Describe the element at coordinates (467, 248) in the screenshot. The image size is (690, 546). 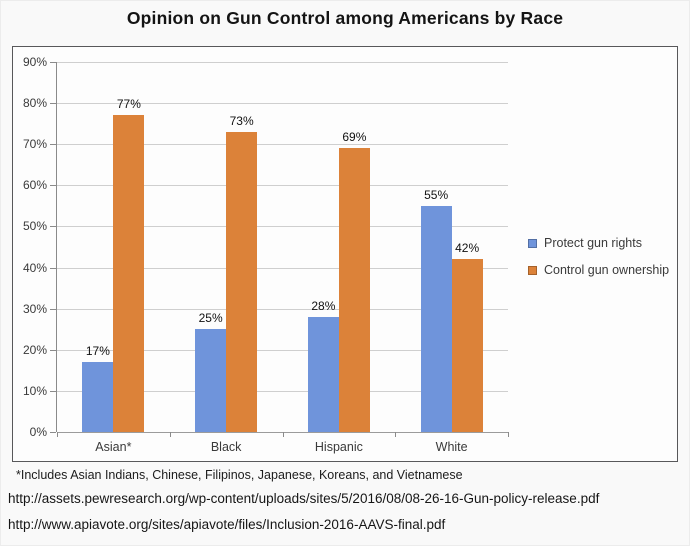
I see `bar-value-label: 42%` at that location.